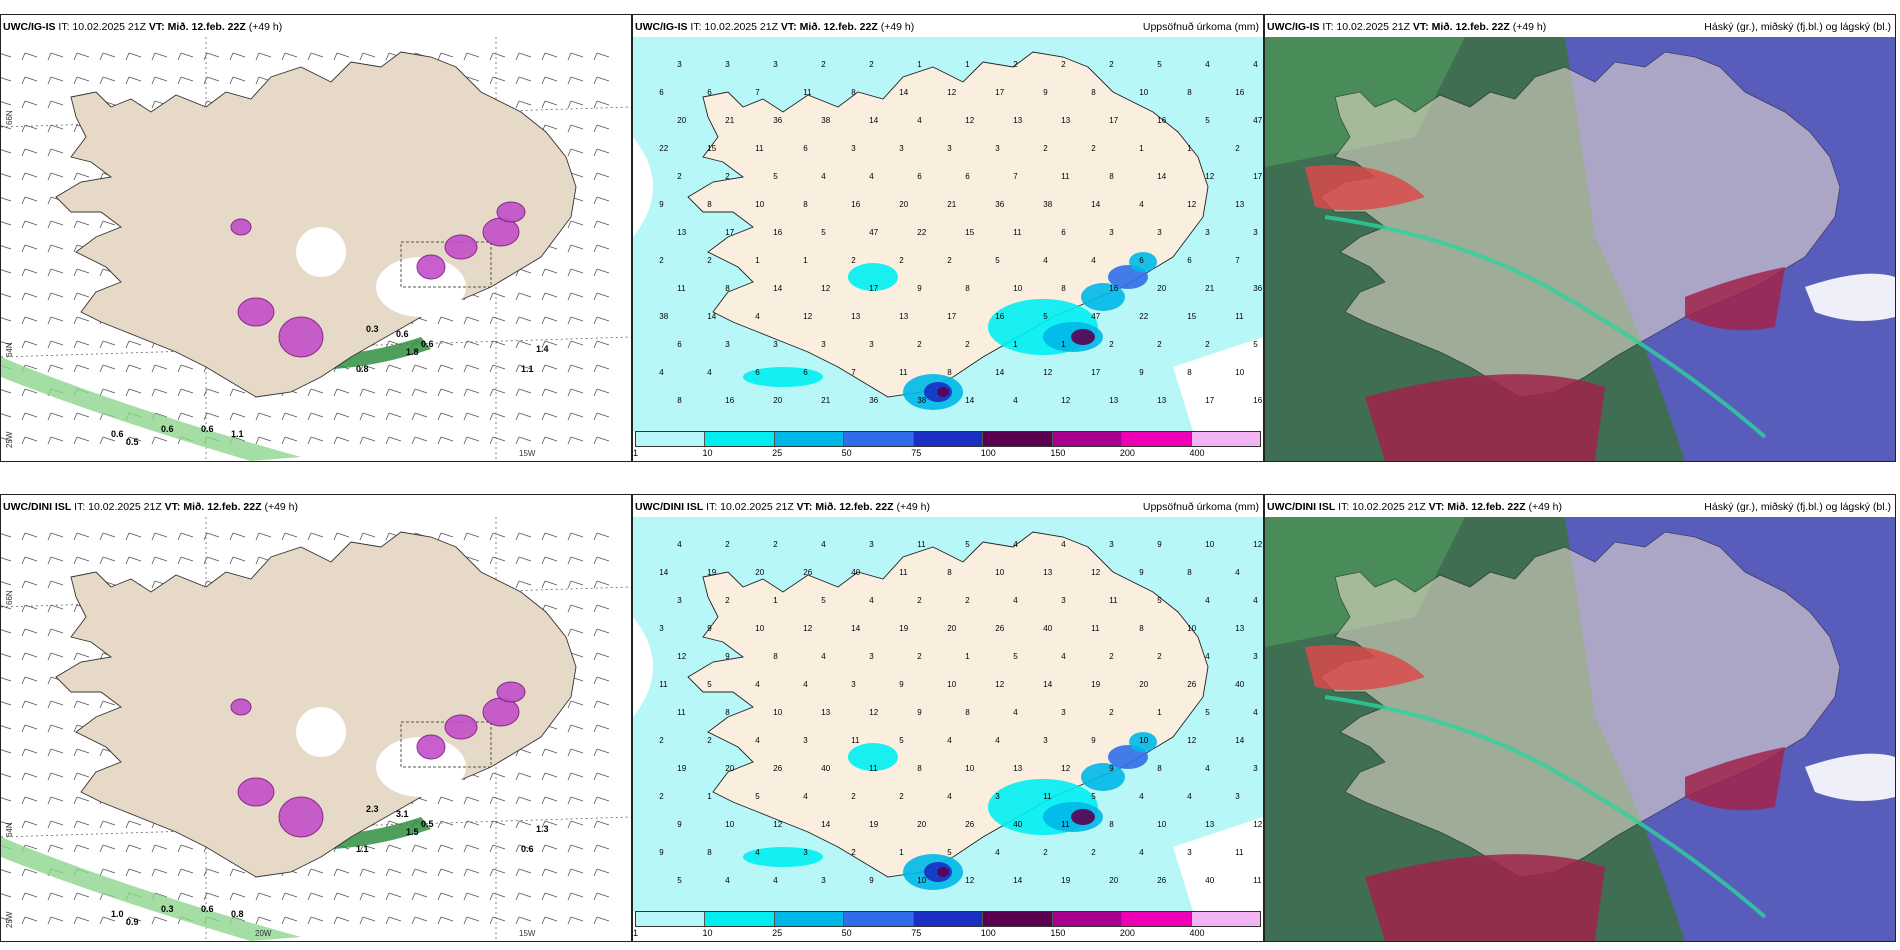  Describe the element at coordinates (1015, 176) in the screenshot. I see `precip-value: 7` at that location.